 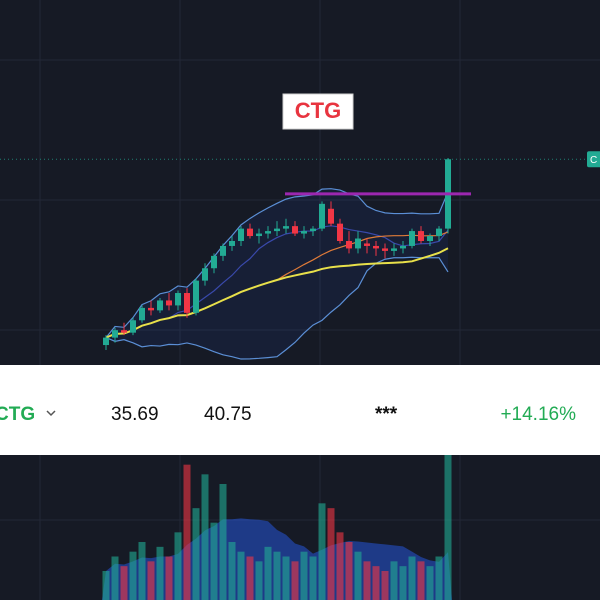 What do you see at coordinates (538, 414) in the screenshot?
I see `change: +14.16%` at bounding box center [538, 414].